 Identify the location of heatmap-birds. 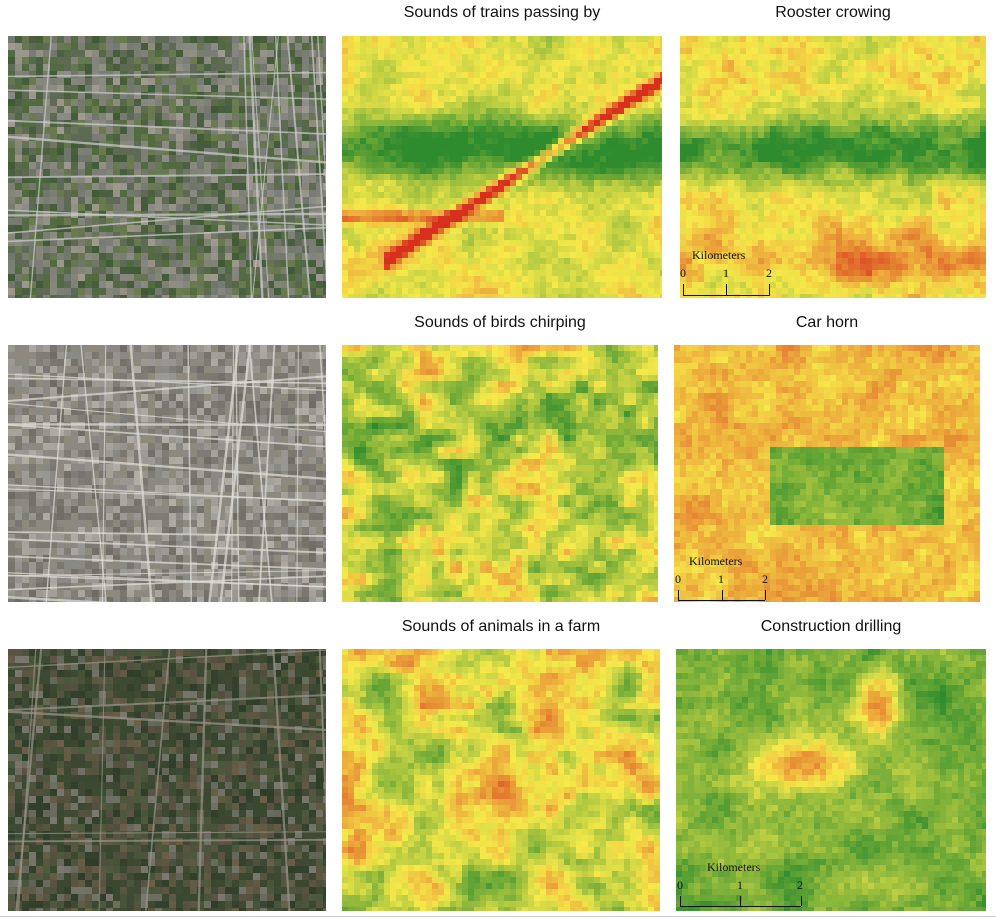
(500, 473).